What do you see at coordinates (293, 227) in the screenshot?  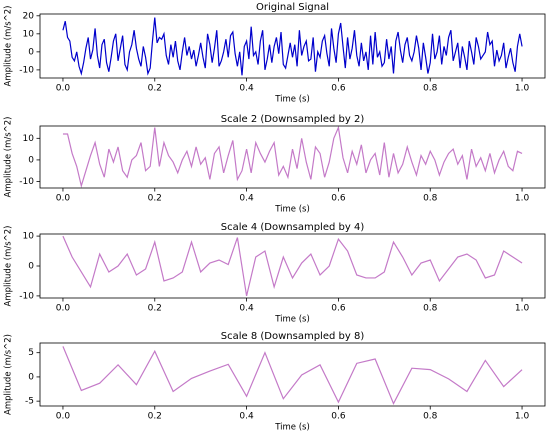 I see `subplot-title: Scale 4 (Downsampled by 4)` at bounding box center [293, 227].